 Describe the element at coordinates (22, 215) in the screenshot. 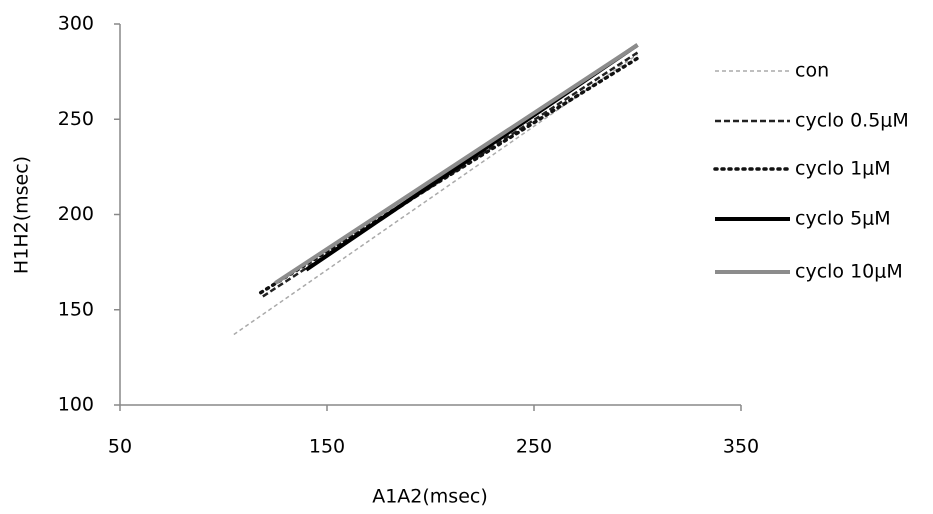

I see `y-axis-label: H1H2(msec)` at that location.